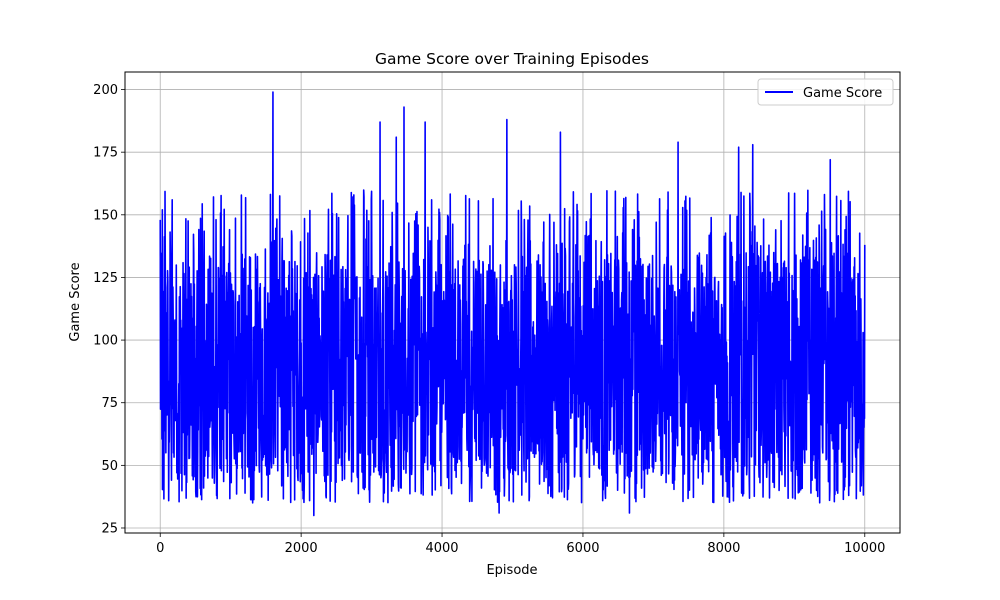  What do you see at coordinates (105, 341) in the screenshot?
I see `y-tick-label: 100` at bounding box center [105, 341].